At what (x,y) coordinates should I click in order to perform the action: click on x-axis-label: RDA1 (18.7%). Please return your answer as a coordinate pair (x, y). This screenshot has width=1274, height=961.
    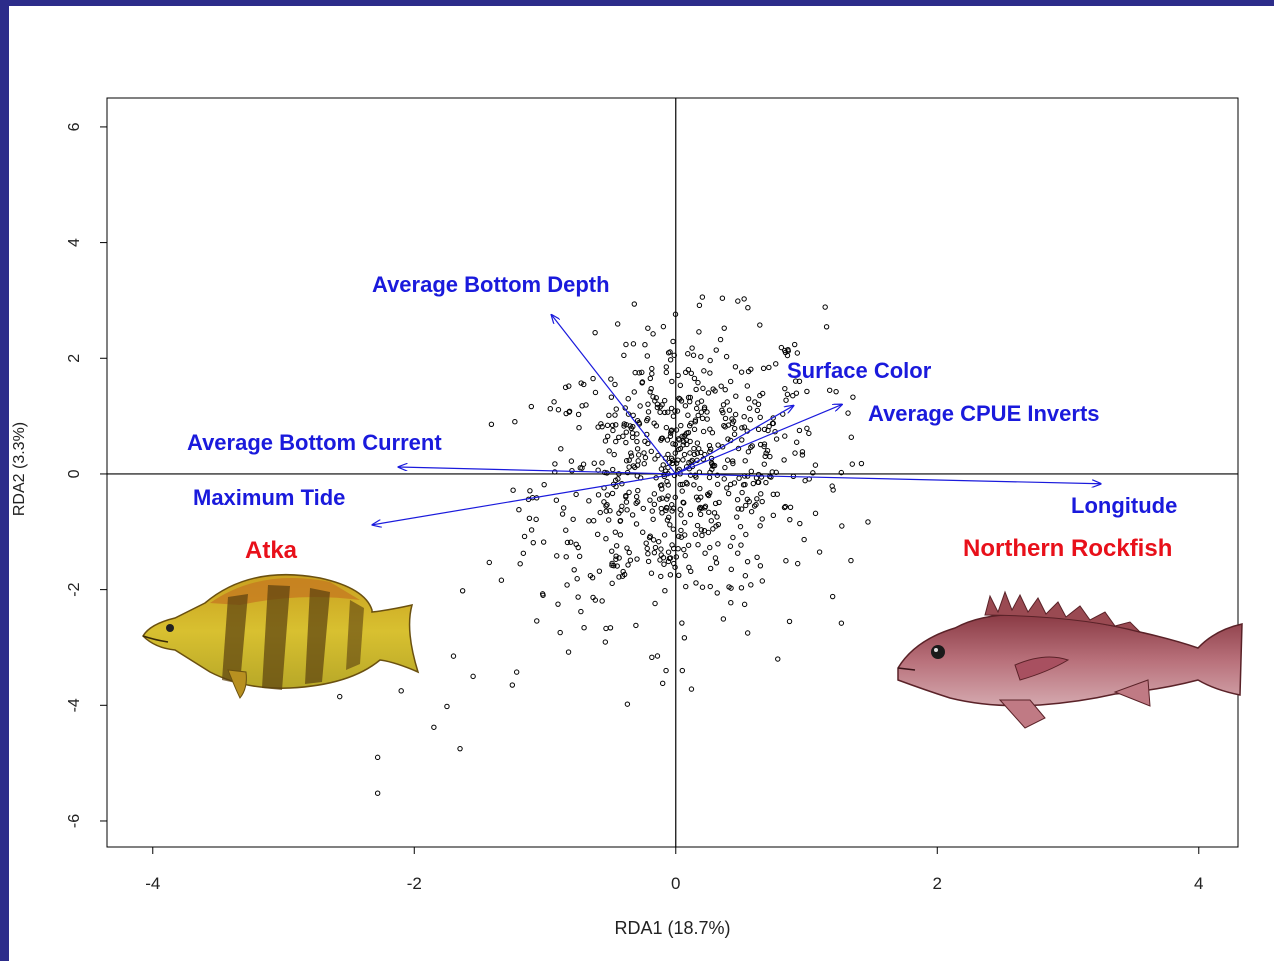
    Looking at the image, I should click on (672, 928).